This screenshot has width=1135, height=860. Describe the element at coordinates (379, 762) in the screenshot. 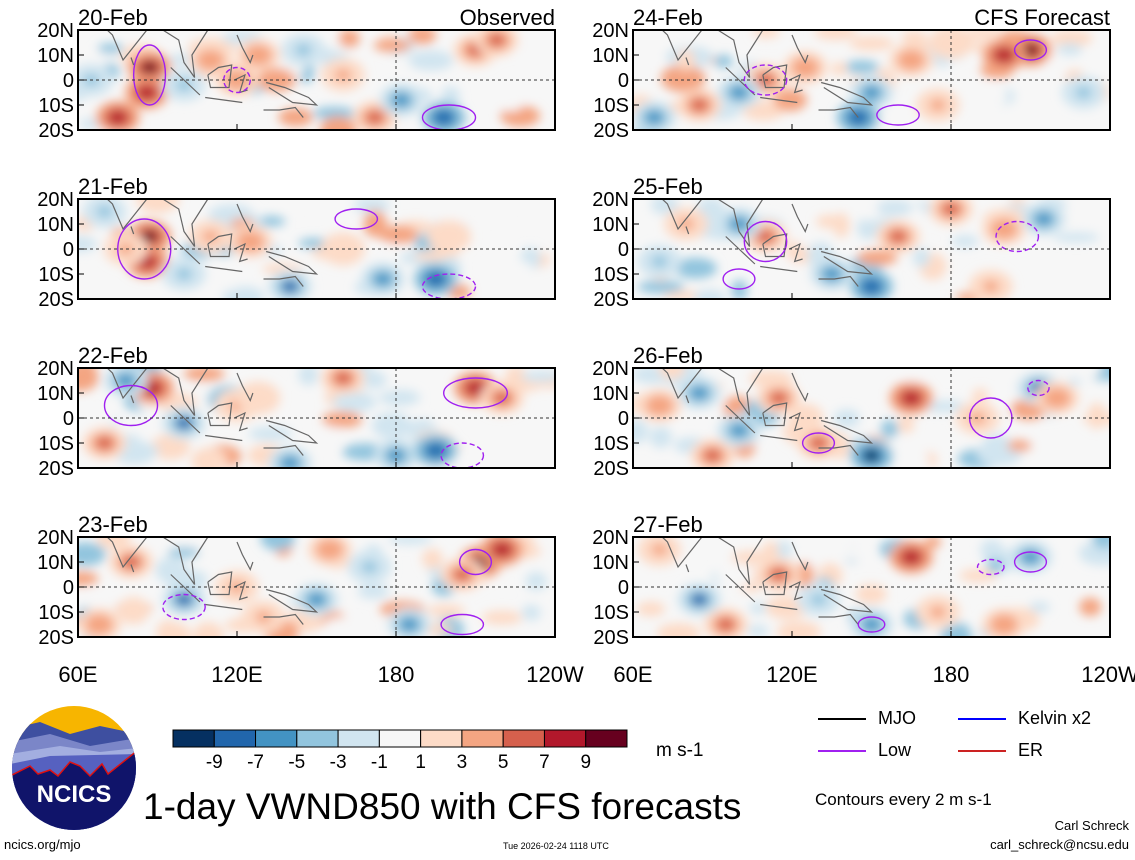

I see `colorbar-tick-label: -1` at that location.